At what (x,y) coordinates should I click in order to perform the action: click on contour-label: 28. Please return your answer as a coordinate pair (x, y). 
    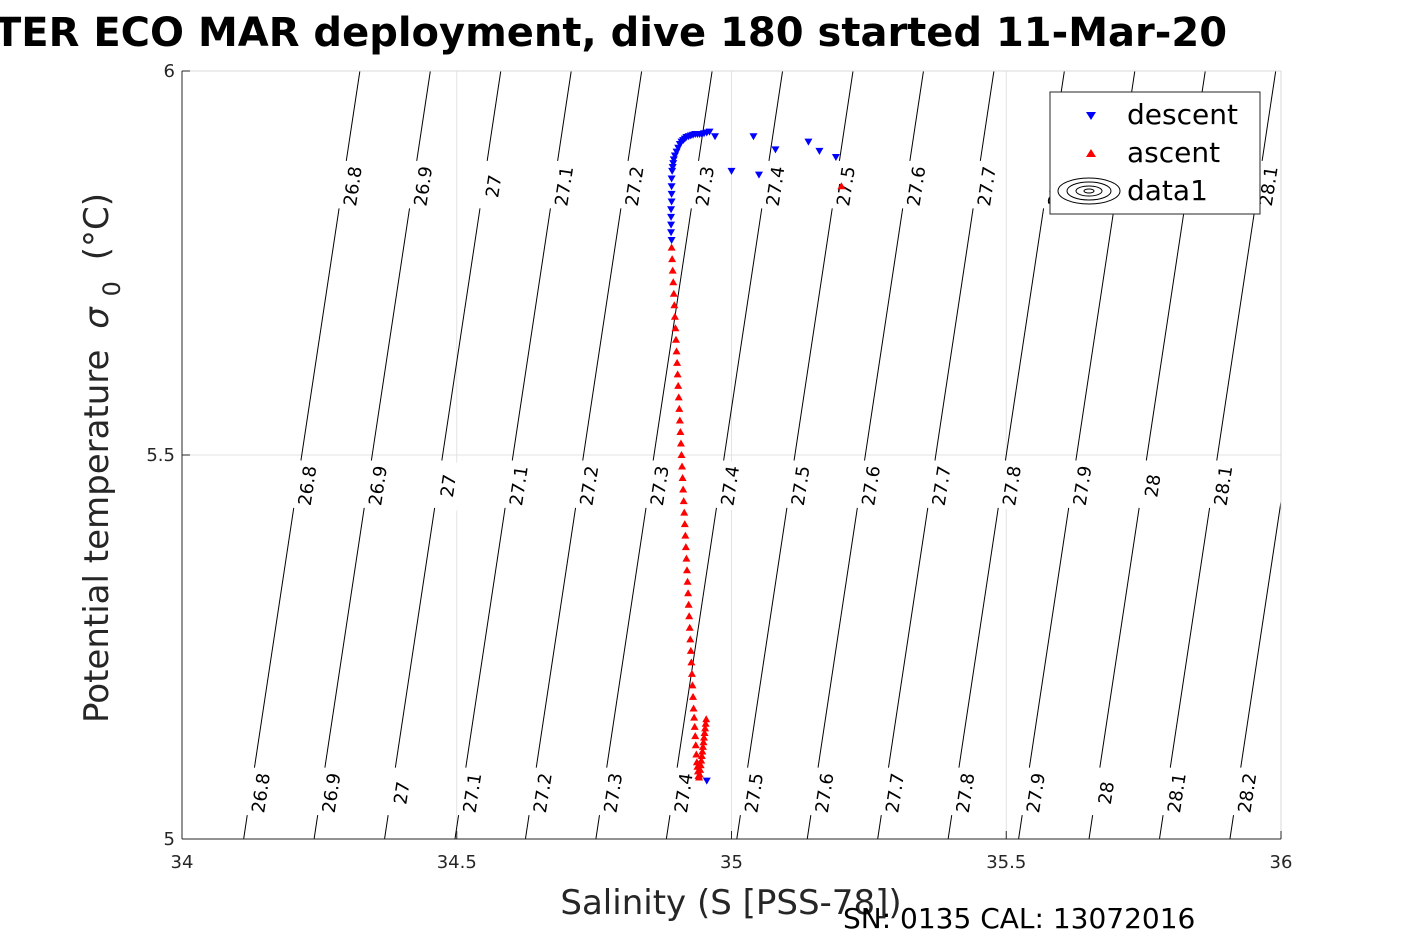
    Looking at the image, I should click on (1107, 793).